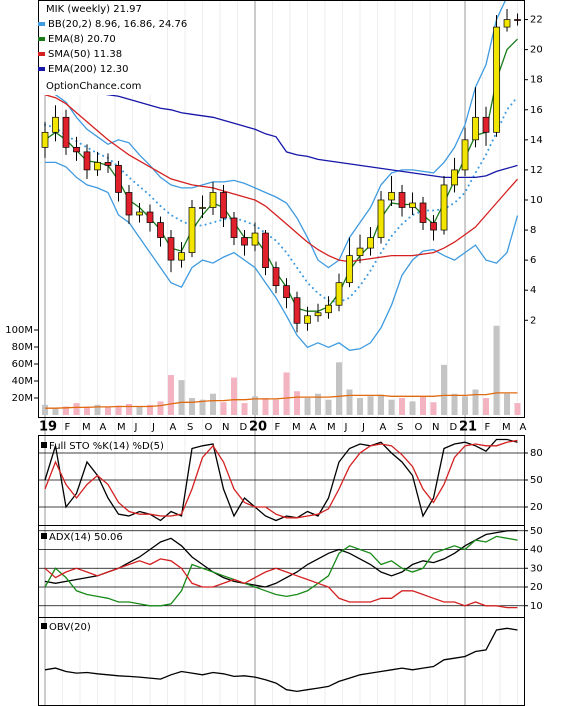 The height and width of the screenshot is (706, 566). Describe the element at coordinates (536, 550) in the screenshot. I see `y-tick-label: 40` at that location.